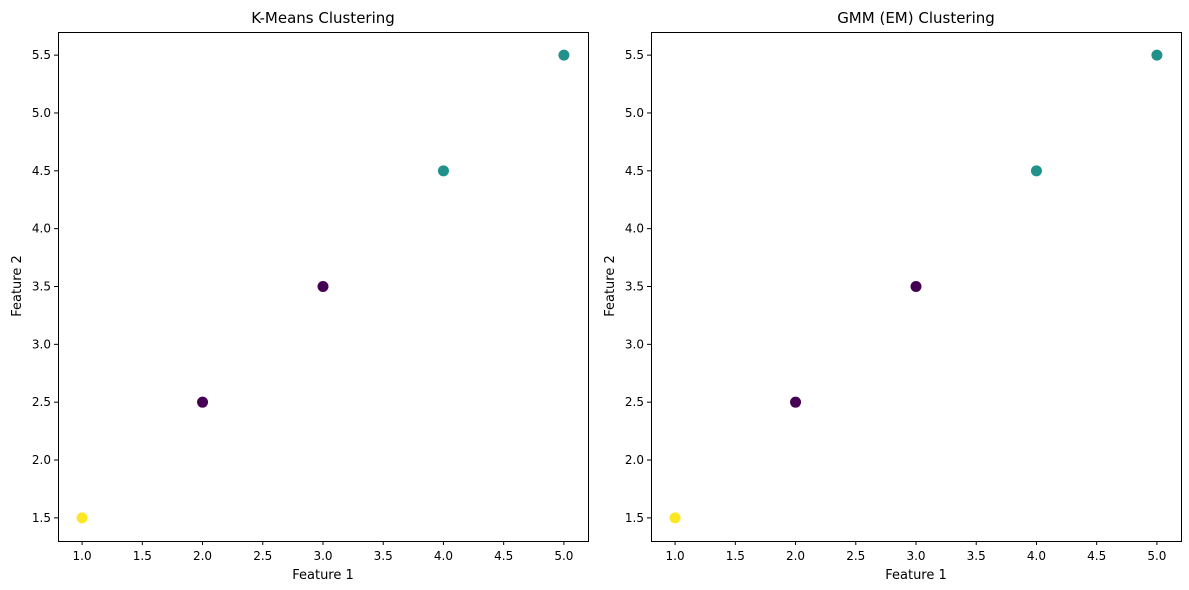 The width and height of the screenshot is (1189, 590). What do you see at coordinates (916, 18) in the screenshot?
I see `chart-title: GMM (EM) Clustering` at bounding box center [916, 18].